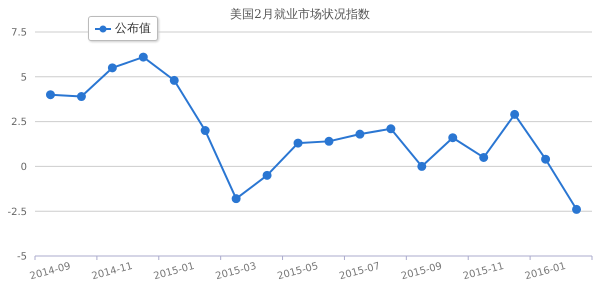 This screenshot has height=296, width=600. Describe the element at coordinates (484, 271) in the screenshot. I see `x-tick-label: 2015-11` at that location.